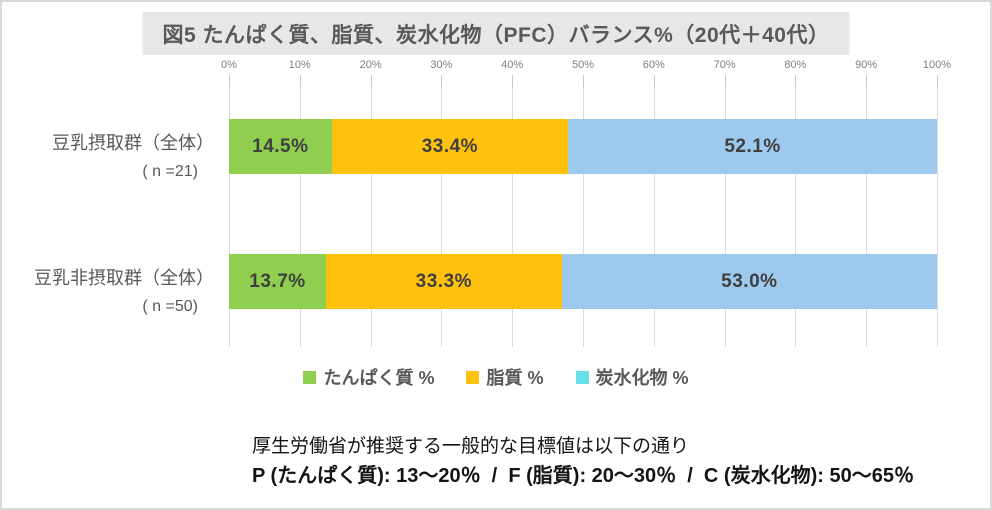  I want to click on axis-tick-label: 70%, so click(724, 65).